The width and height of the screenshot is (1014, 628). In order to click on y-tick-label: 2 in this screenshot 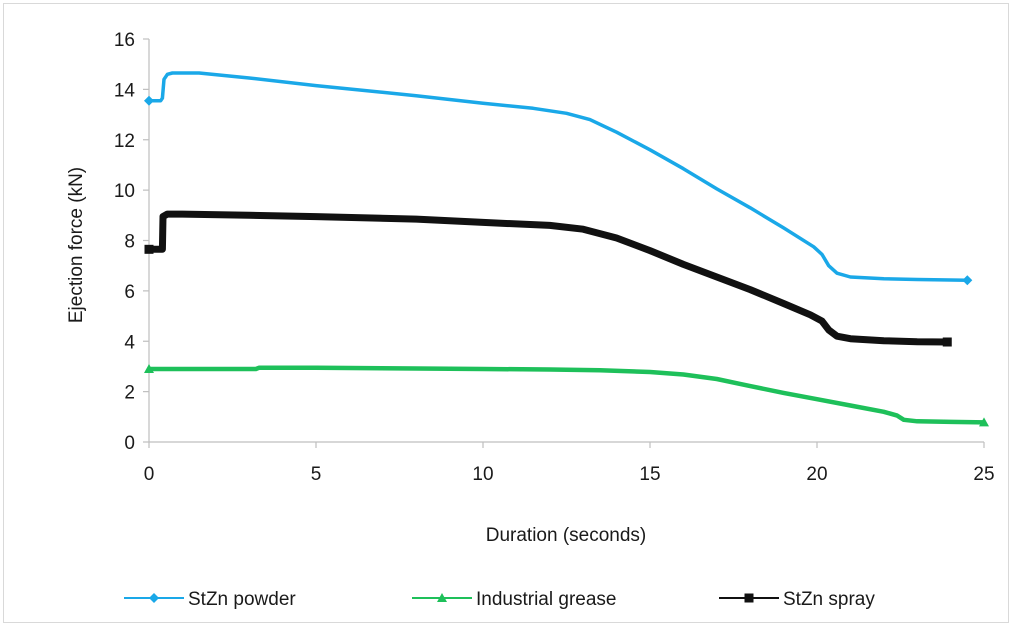, I will do `click(129, 393)`.